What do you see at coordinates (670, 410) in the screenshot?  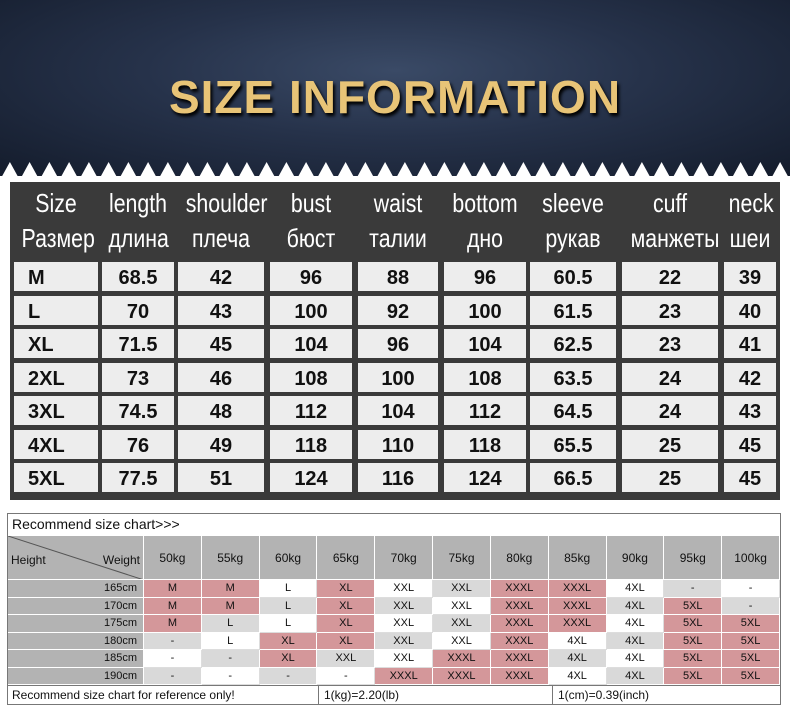 I see `measurement-cell: 24` at bounding box center [670, 410].